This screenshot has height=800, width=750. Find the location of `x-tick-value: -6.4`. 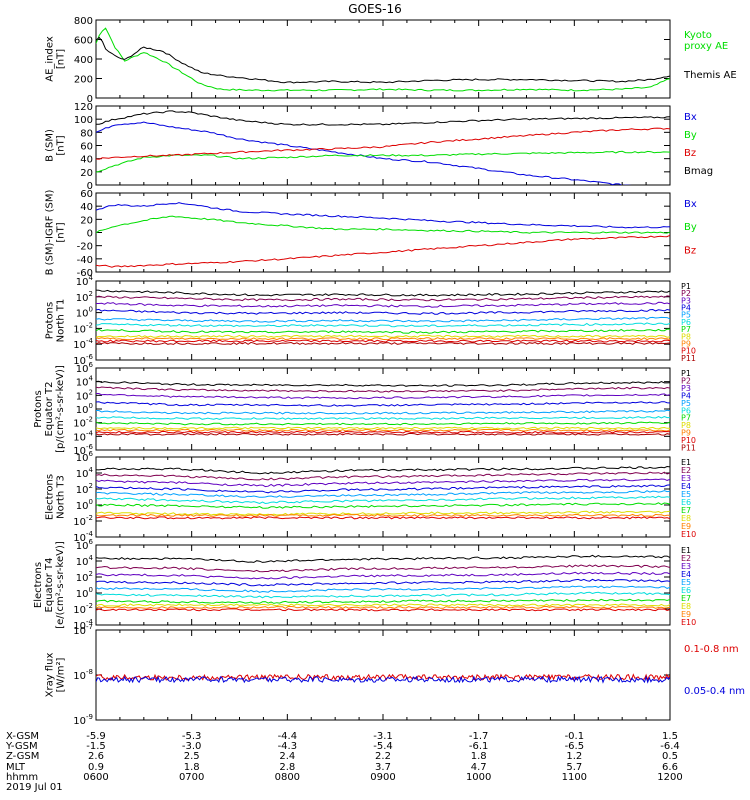

x-tick-value: -6.4 is located at coordinates (670, 746).